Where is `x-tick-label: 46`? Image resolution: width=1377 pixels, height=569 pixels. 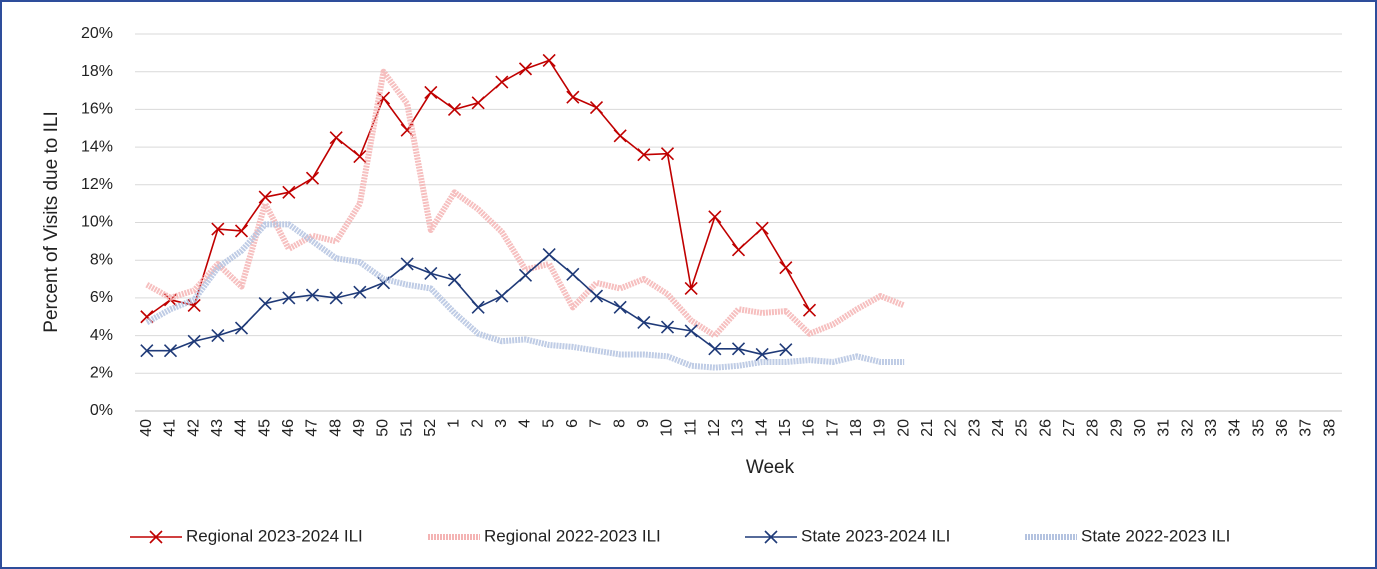 x-tick-label: 46 is located at coordinates (288, 428).